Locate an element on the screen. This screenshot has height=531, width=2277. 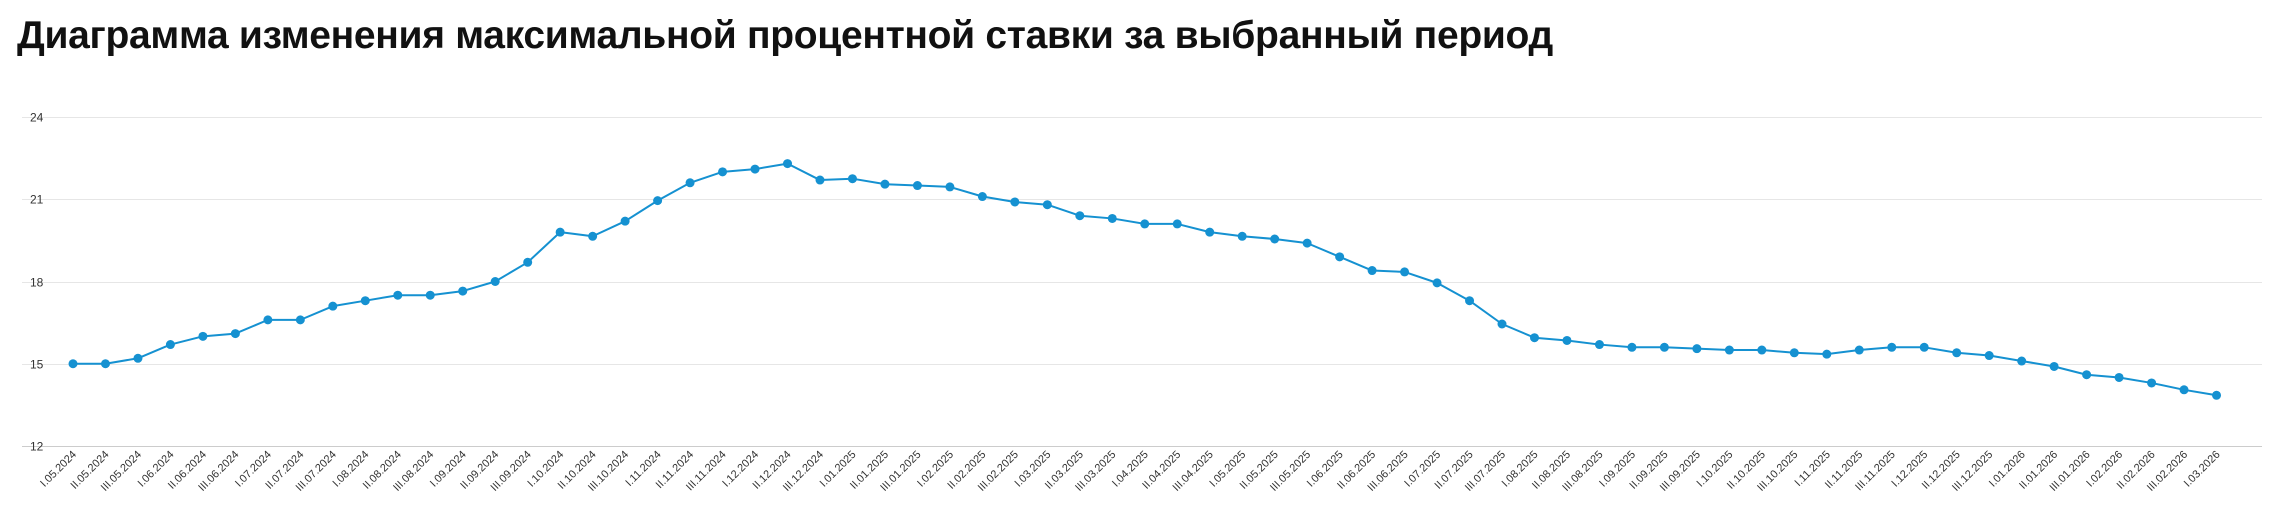
y-tick-label: 15 is located at coordinates (37, 365).